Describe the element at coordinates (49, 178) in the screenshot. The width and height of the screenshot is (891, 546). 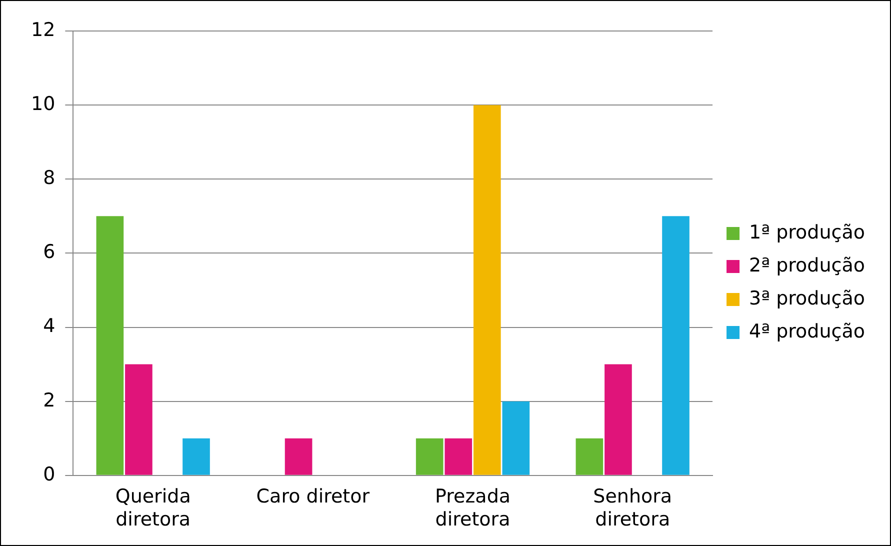
I see `y-tick-label: 8` at that location.